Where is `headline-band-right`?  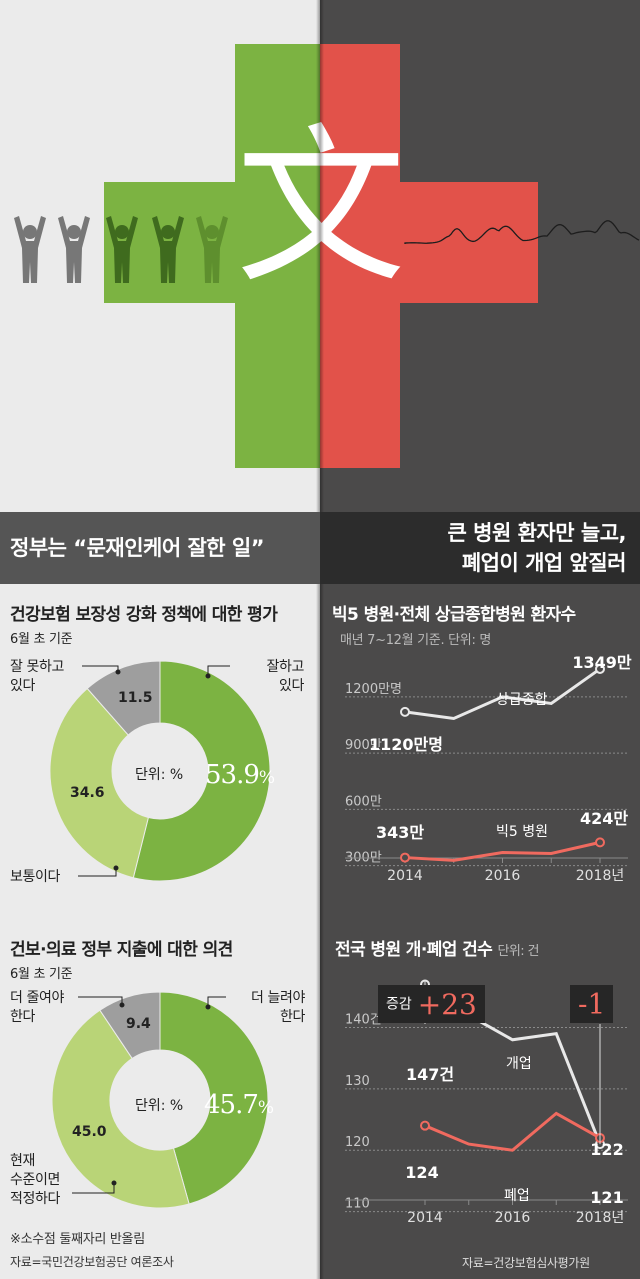
headline-band-right is located at coordinates (480, 548).